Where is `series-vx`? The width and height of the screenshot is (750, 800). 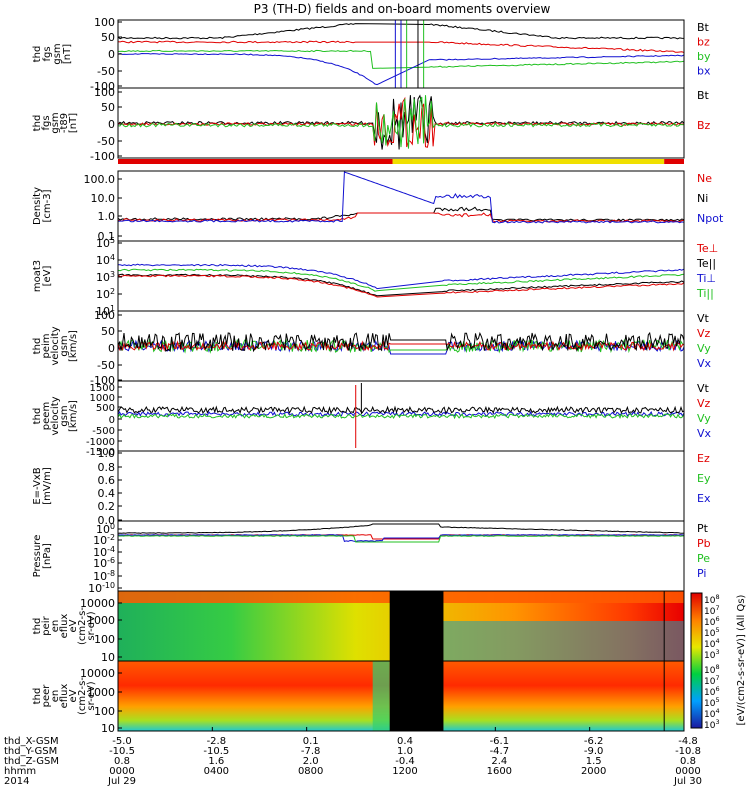
series-vx is located at coordinates (401, 413).